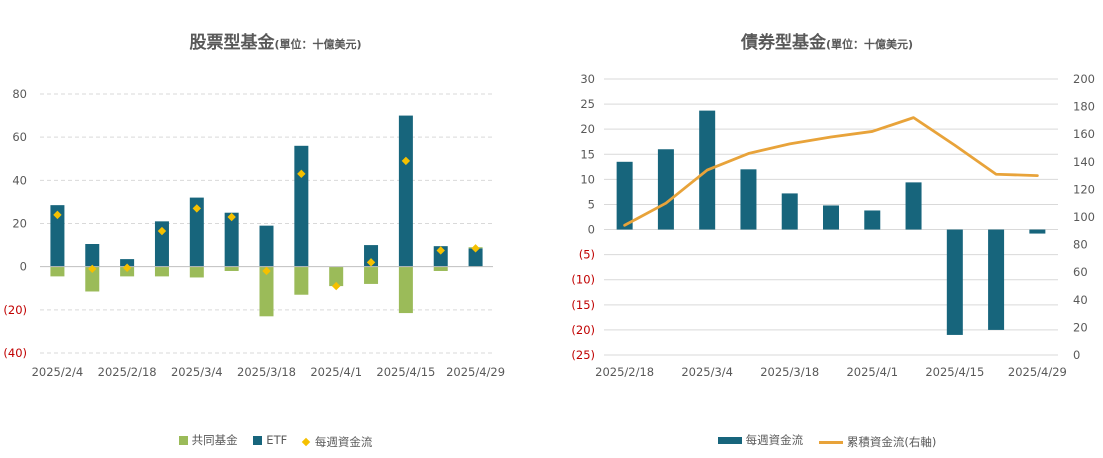  What do you see at coordinates (183, 440) in the screenshot?
I see `legend-swatch-mutual-fund` at bounding box center [183, 440].